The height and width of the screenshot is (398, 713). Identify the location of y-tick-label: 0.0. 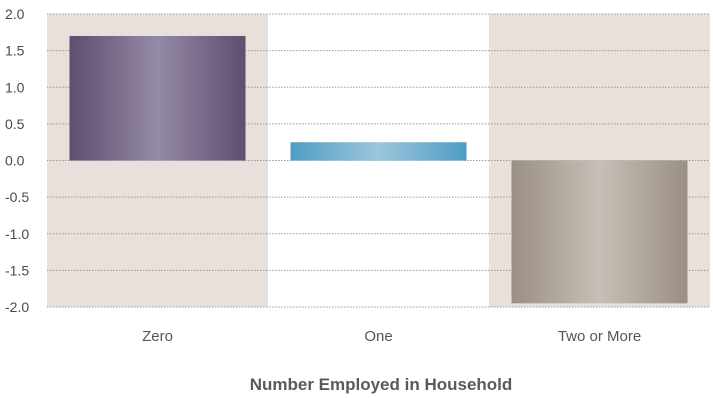
(15, 161).